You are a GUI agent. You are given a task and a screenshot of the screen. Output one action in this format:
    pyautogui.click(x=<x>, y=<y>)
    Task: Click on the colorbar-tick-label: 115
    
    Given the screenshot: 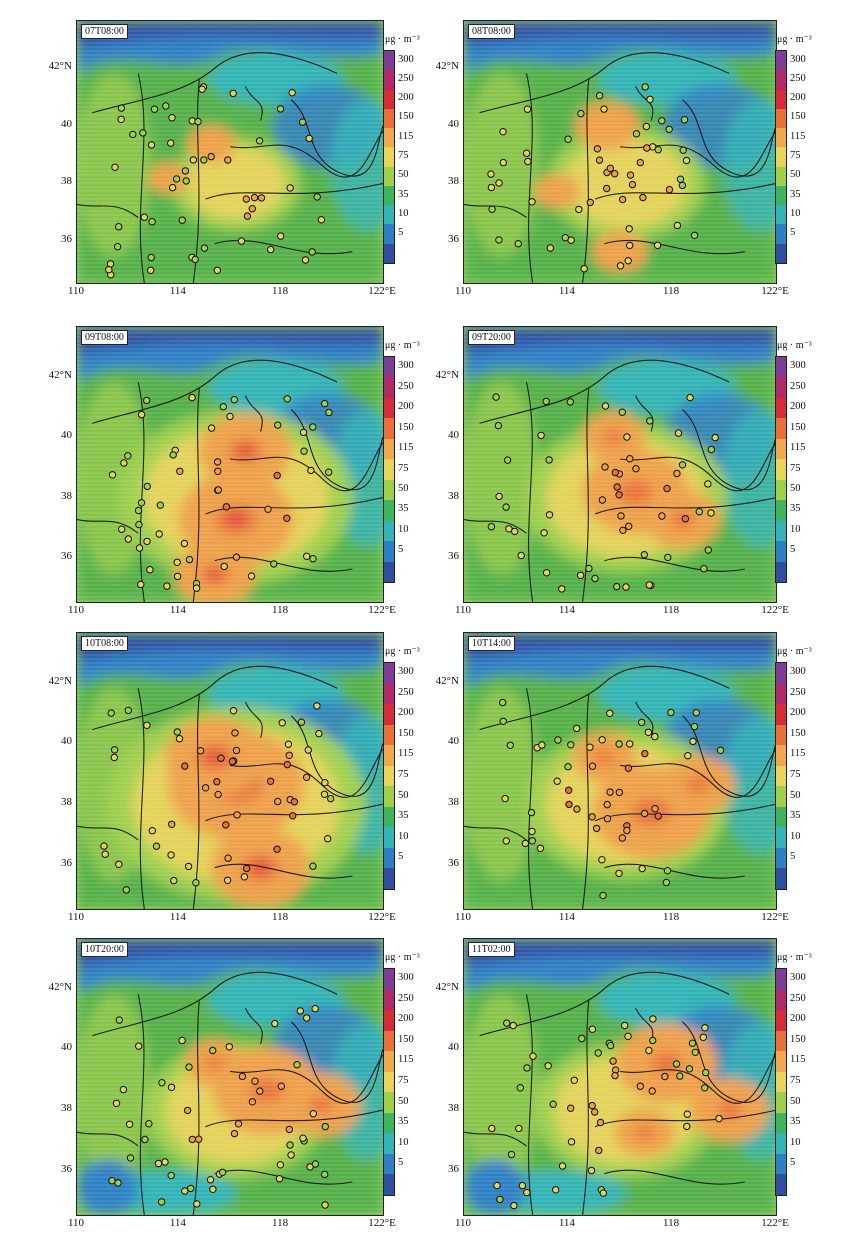 What is the action you would take?
    pyautogui.click(x=798, y=754)
    